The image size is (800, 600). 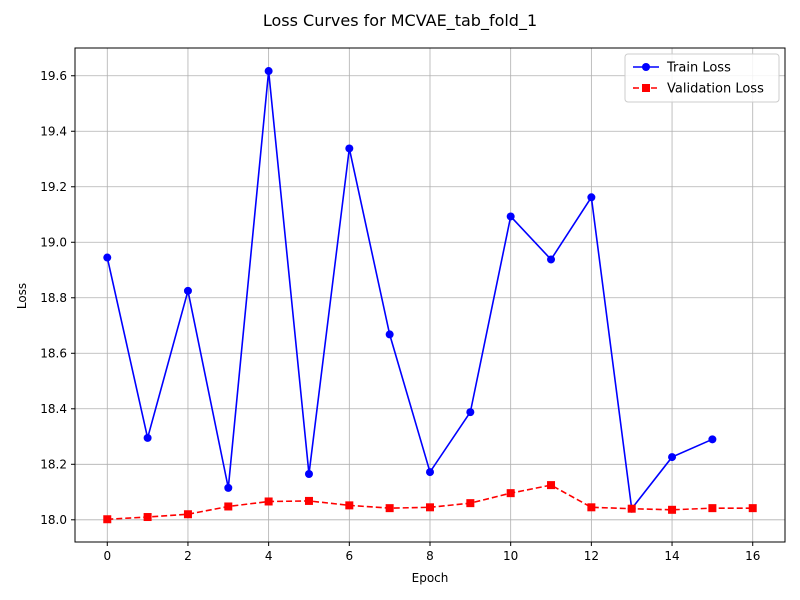 What do you see at coordinates (698, 68) in the screenshot?
I see `legend-label-train-loss: Train Loss` at bounding box center [698, 68].